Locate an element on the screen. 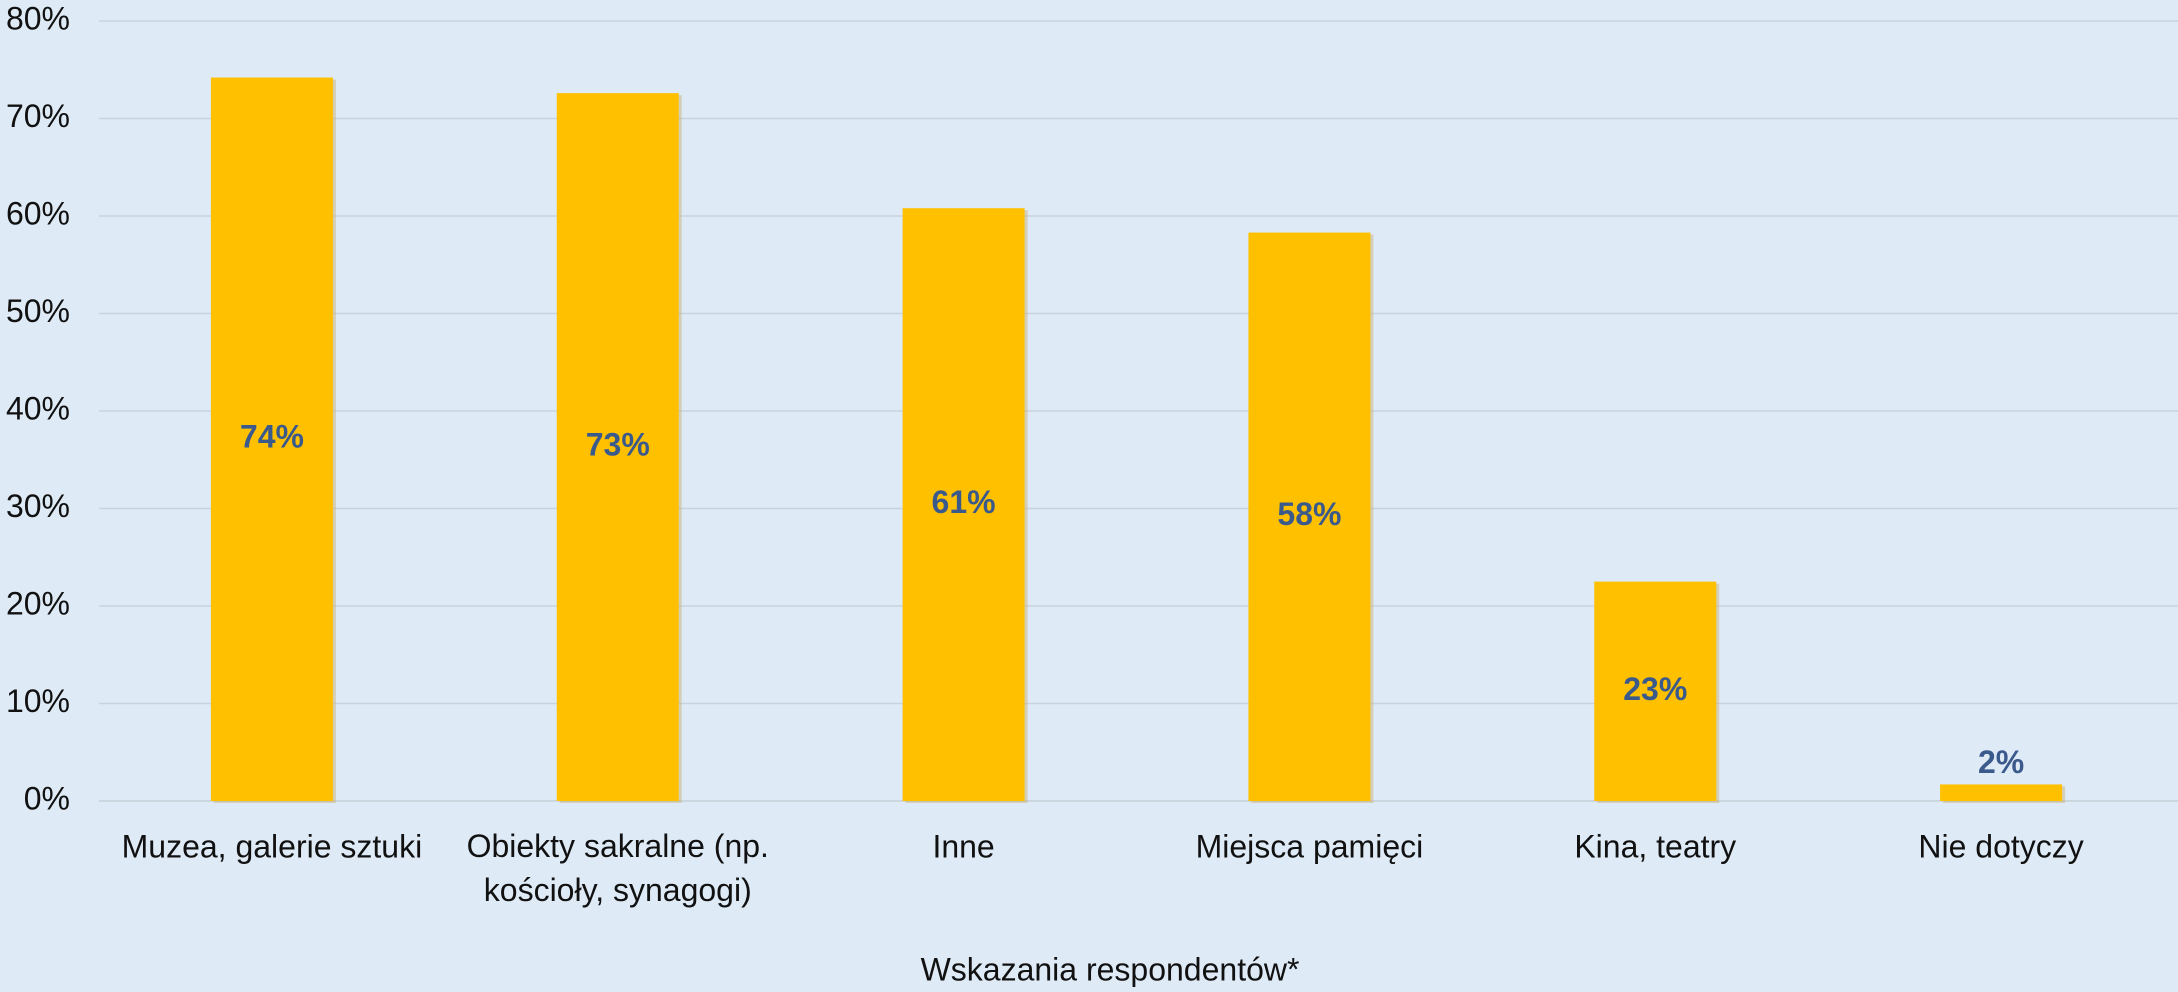  y-tick-label: 10% is located at coordinates (38, 701).